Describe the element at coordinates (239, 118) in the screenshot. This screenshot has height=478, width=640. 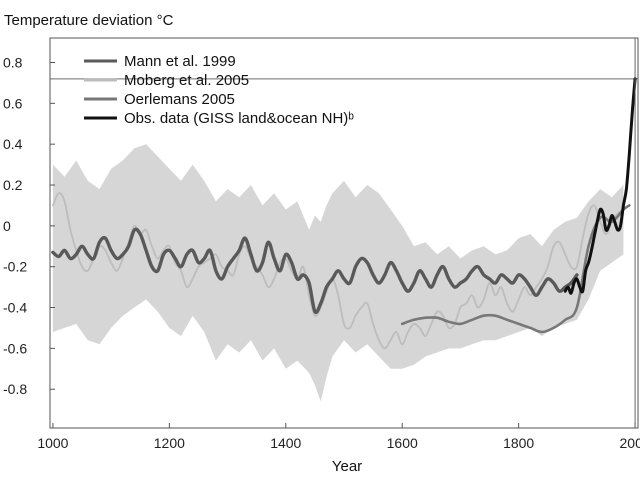
I see `legend-label-4: Obs. data (GISS land&ocean NH)ᵇ` at that location.